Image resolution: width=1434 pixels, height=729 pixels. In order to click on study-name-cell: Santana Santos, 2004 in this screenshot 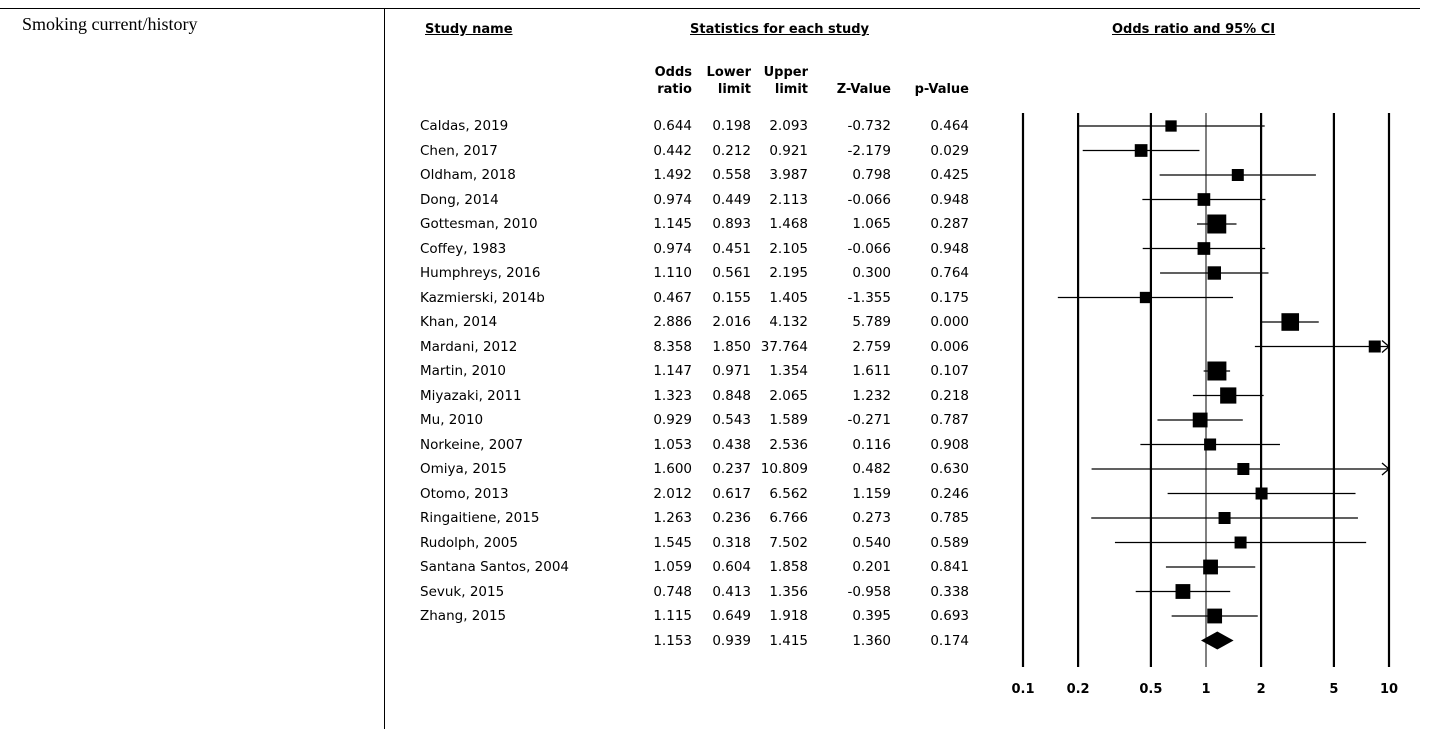, I will do `click(495, 567)`.